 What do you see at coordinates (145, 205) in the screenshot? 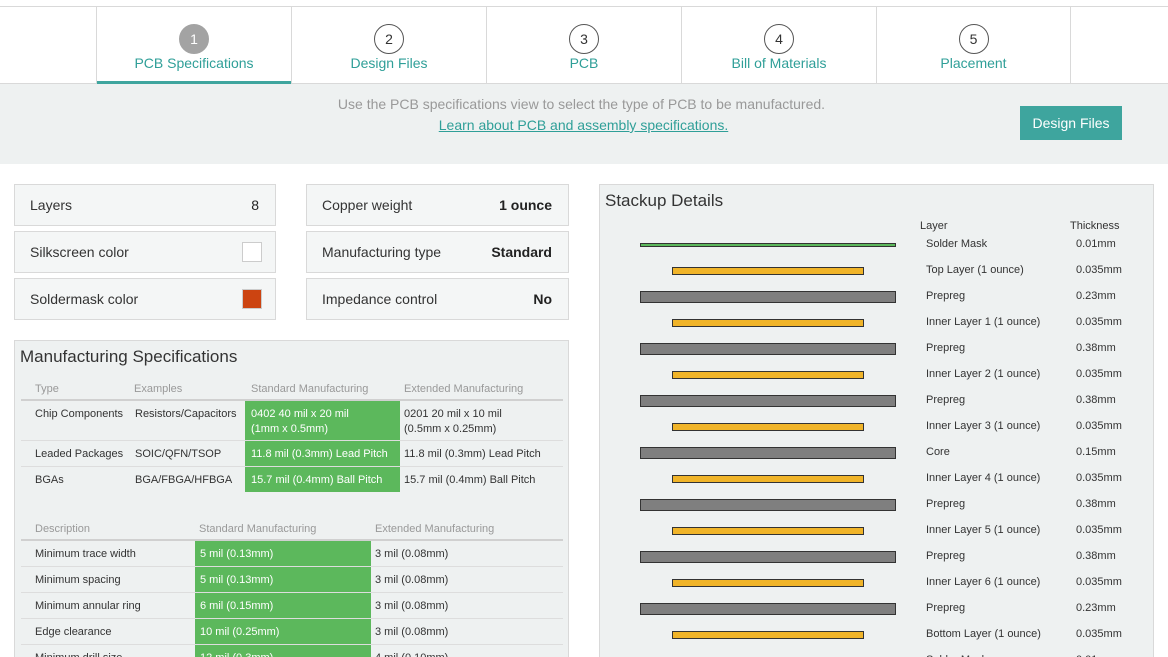
I see `layers-card: Layers 8` at bounding box center [145, 205].